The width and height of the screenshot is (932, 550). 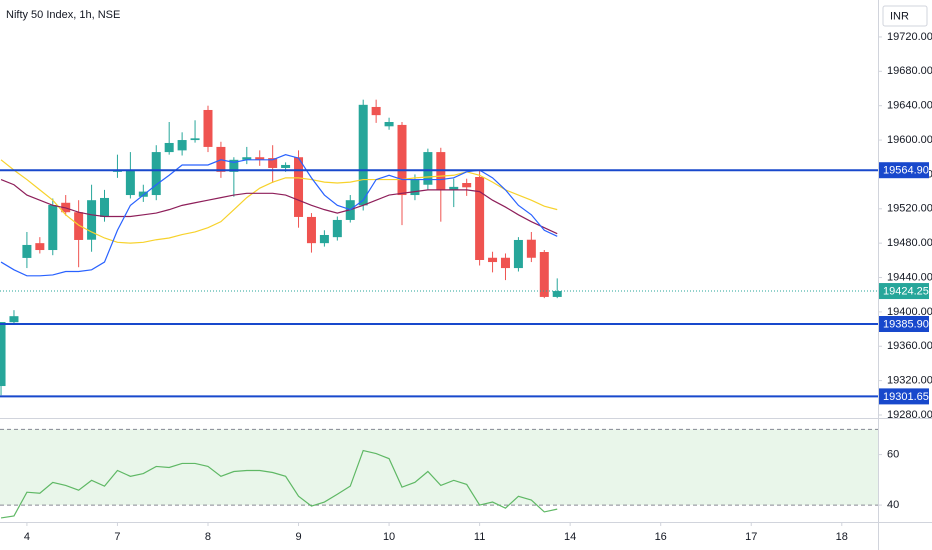 What do you see at coordinates (909, 140) in the screenshot?
I see `y-tick-label: 19600.00` at bounding box center [909, 140].